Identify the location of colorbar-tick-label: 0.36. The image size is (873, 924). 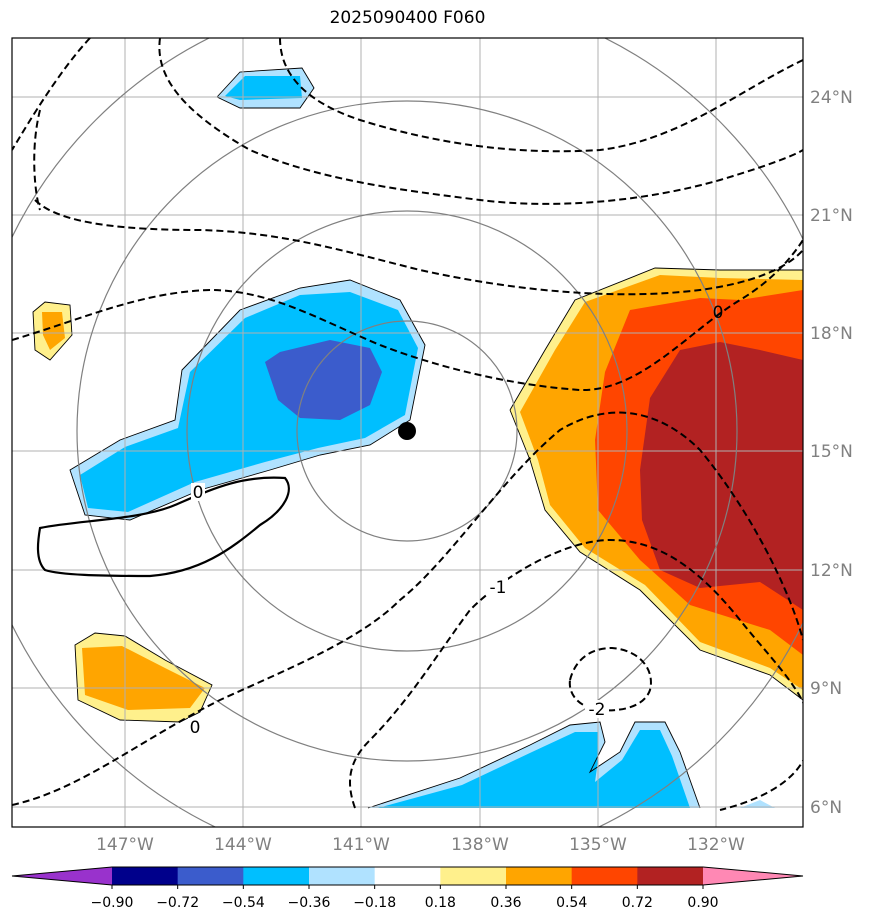
(505, 903).